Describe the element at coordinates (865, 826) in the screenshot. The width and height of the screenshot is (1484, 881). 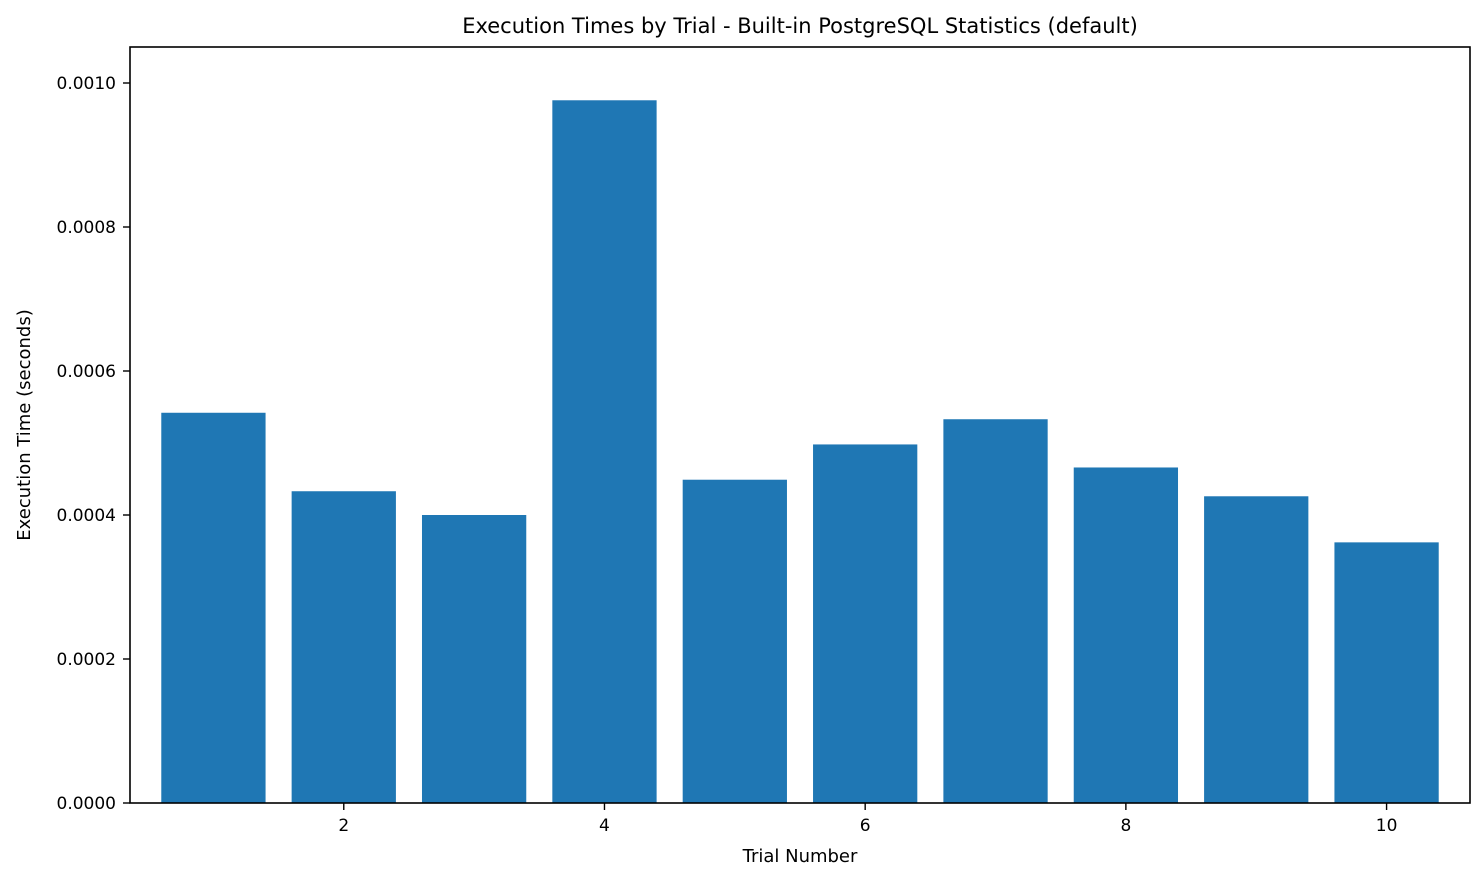
I see `x-tick-label: 6` at that location.